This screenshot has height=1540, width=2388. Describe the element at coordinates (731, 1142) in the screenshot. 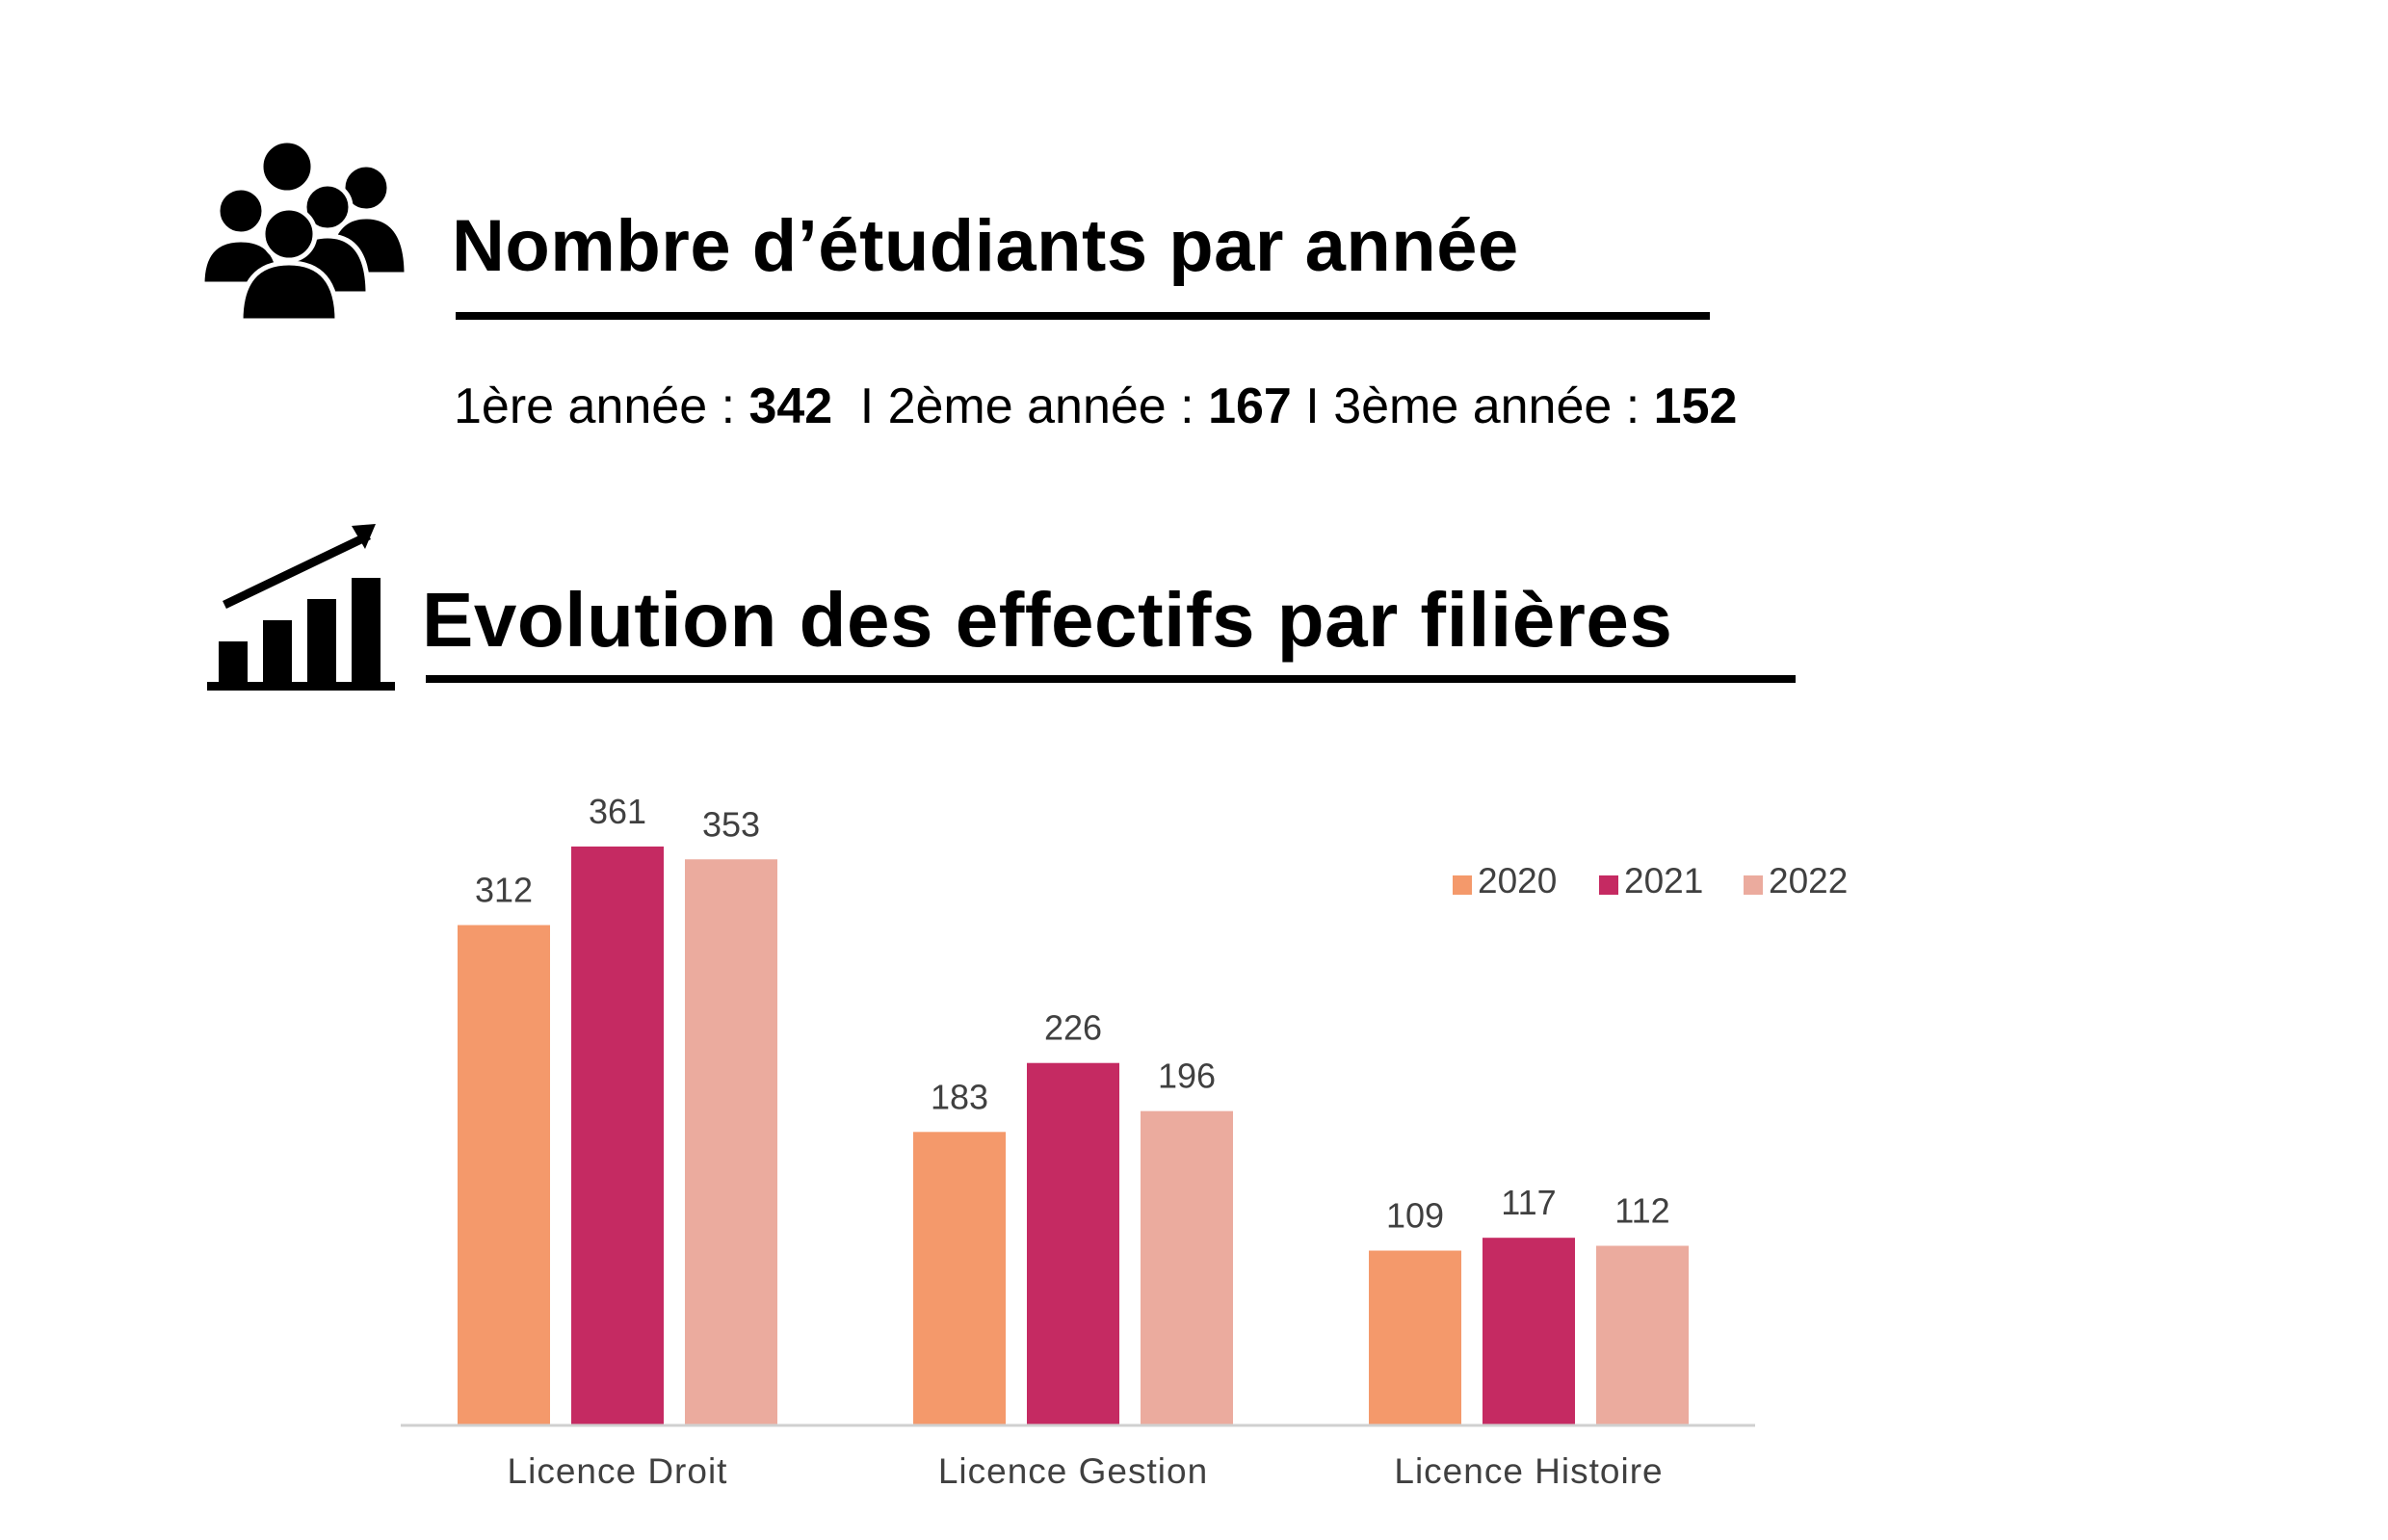

I see `bar-licence-droit-2022` at that location.